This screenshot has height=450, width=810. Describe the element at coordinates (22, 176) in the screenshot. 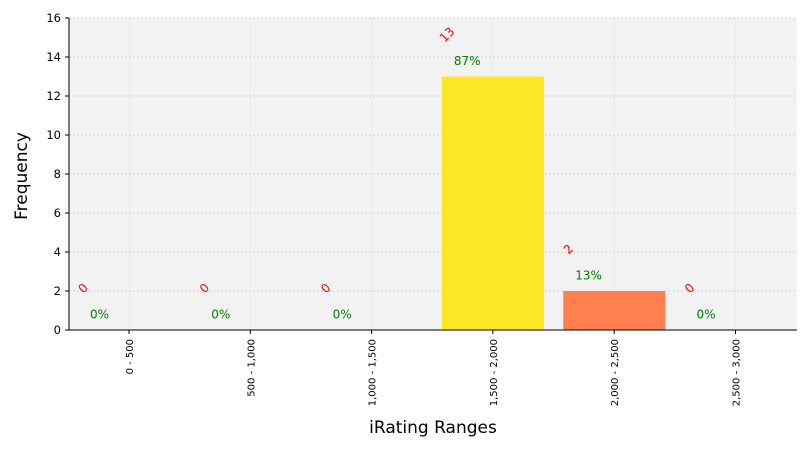

I see `y-axis-title: Frequency` at that location.